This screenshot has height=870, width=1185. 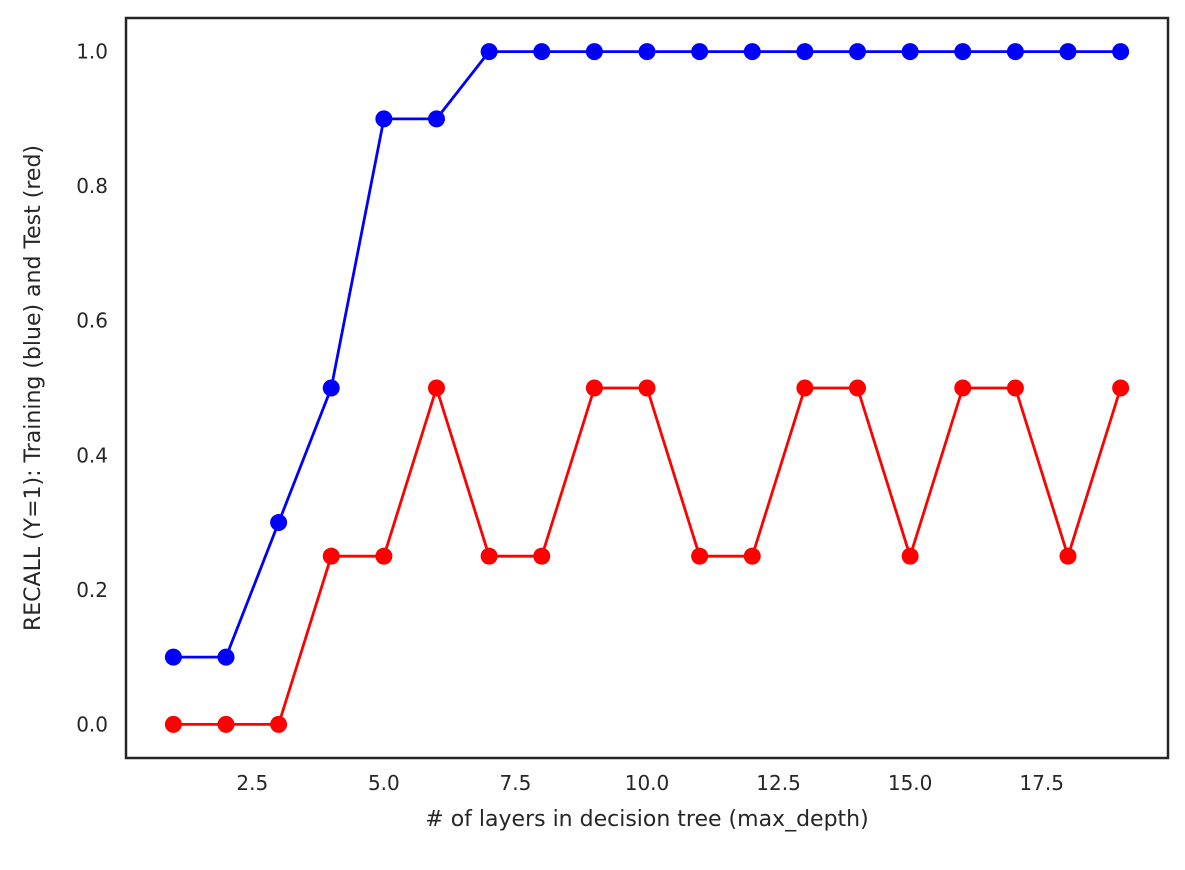 I want to click on x-axis-ticks: 2.5 5.0 7.5 10.0 12.5 15.0 17.5, so click(x=650, y=783).